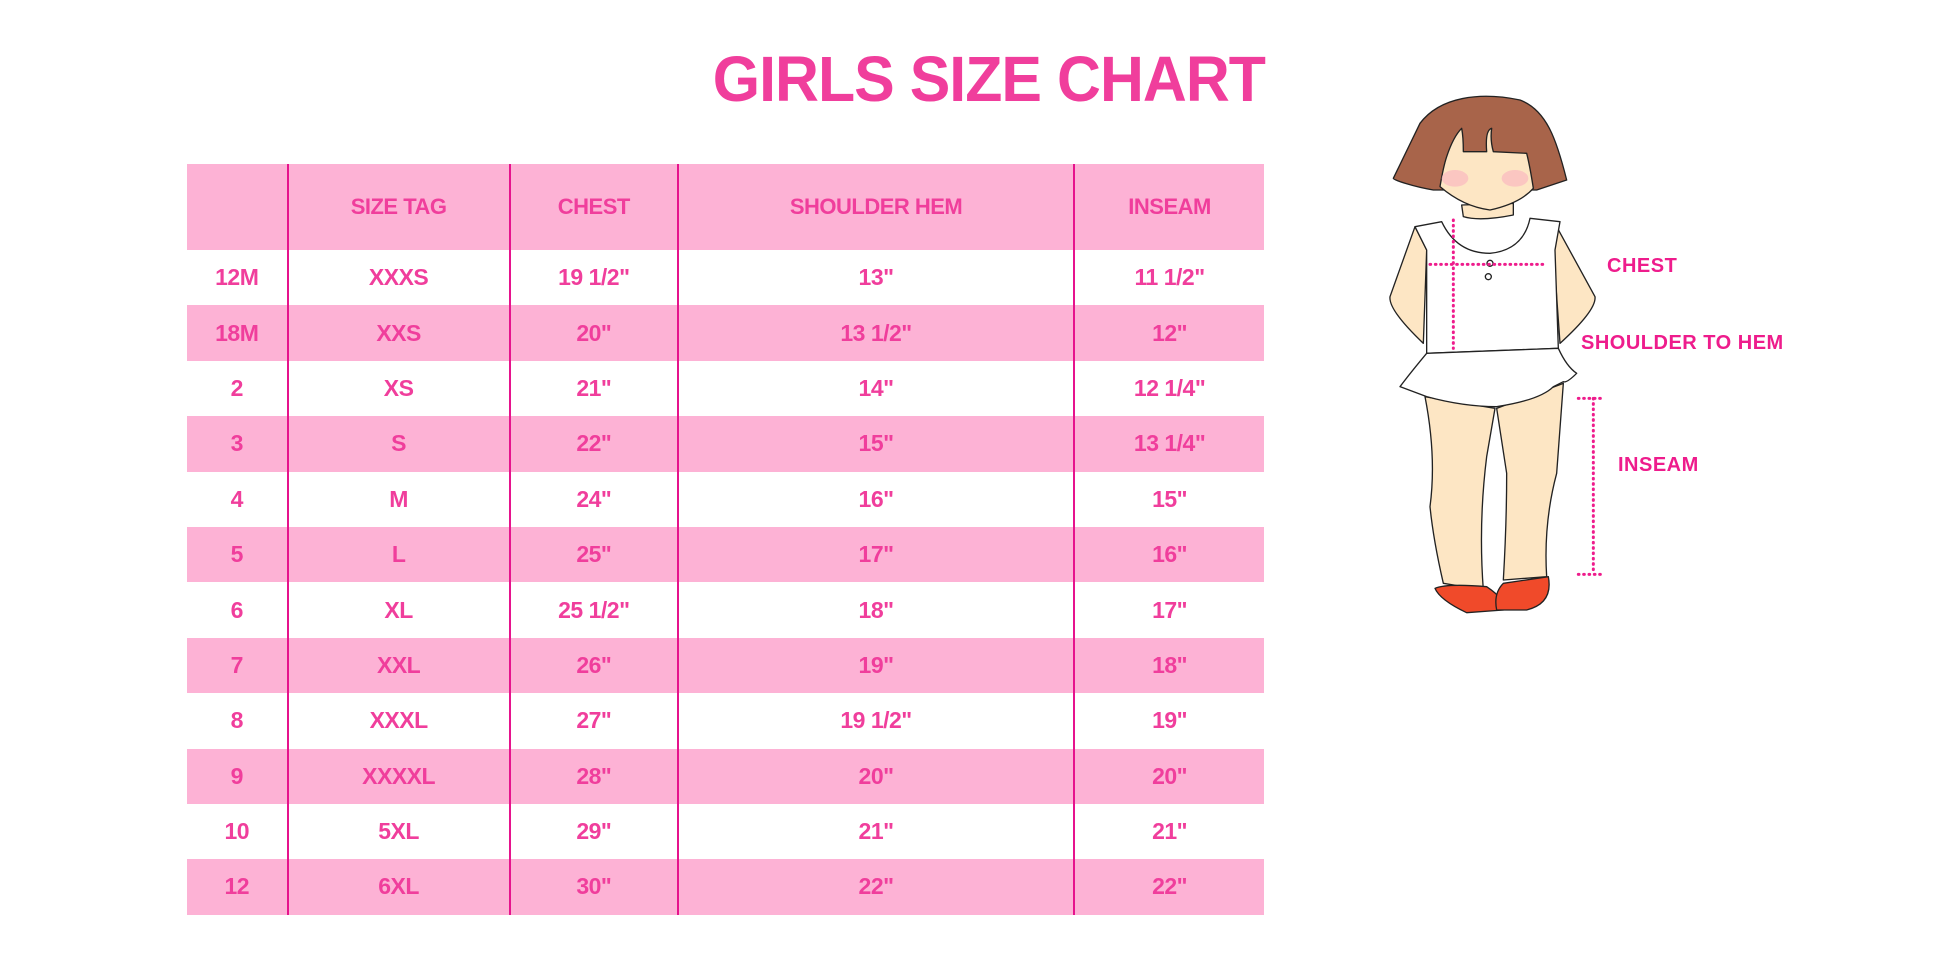 This screenshot has height=973, width=1946. Describe the element at coordinates (398, 388) in the screenshot. I see `table-cell: XS` at that location.